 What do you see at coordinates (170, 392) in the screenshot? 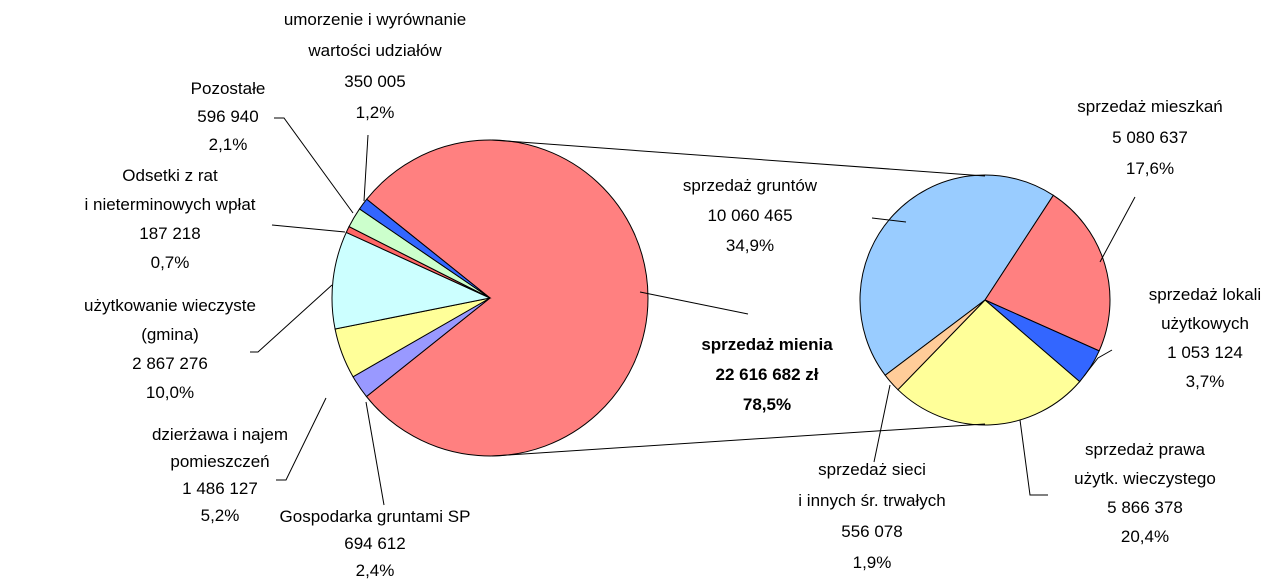
I see `label-line: 10,0%` at bounding box center [170, 392].